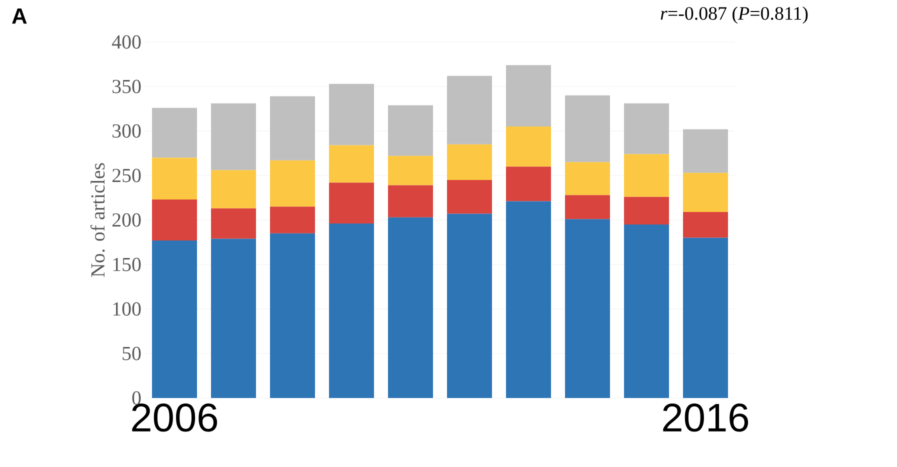 Image resolution: width=897 pixels, height=467 pixels. Describe the element at coordinates (131, 353) in the screenshot. I see `y-tick-label: 50` at that location.